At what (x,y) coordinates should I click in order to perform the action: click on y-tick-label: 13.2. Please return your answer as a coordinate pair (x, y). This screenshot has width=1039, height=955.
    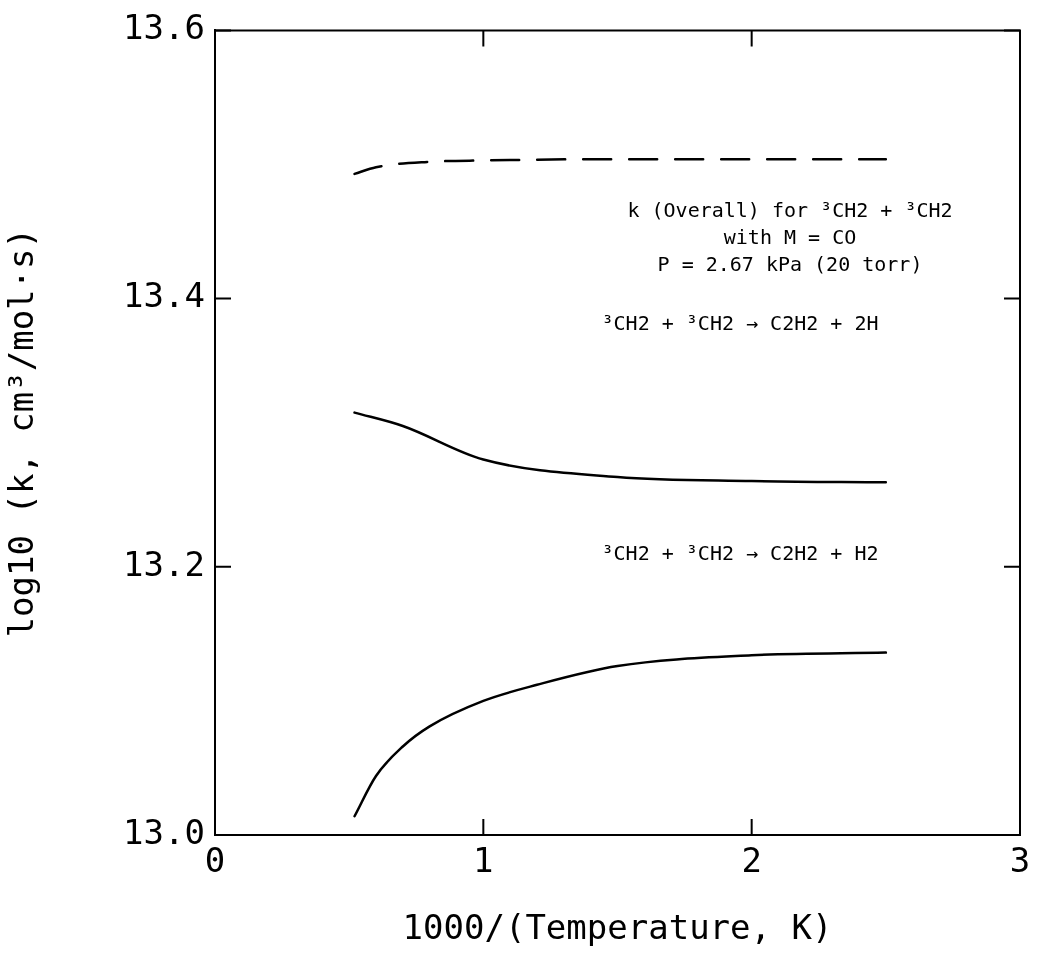
    Looking at the image, I should click on (164, 563).